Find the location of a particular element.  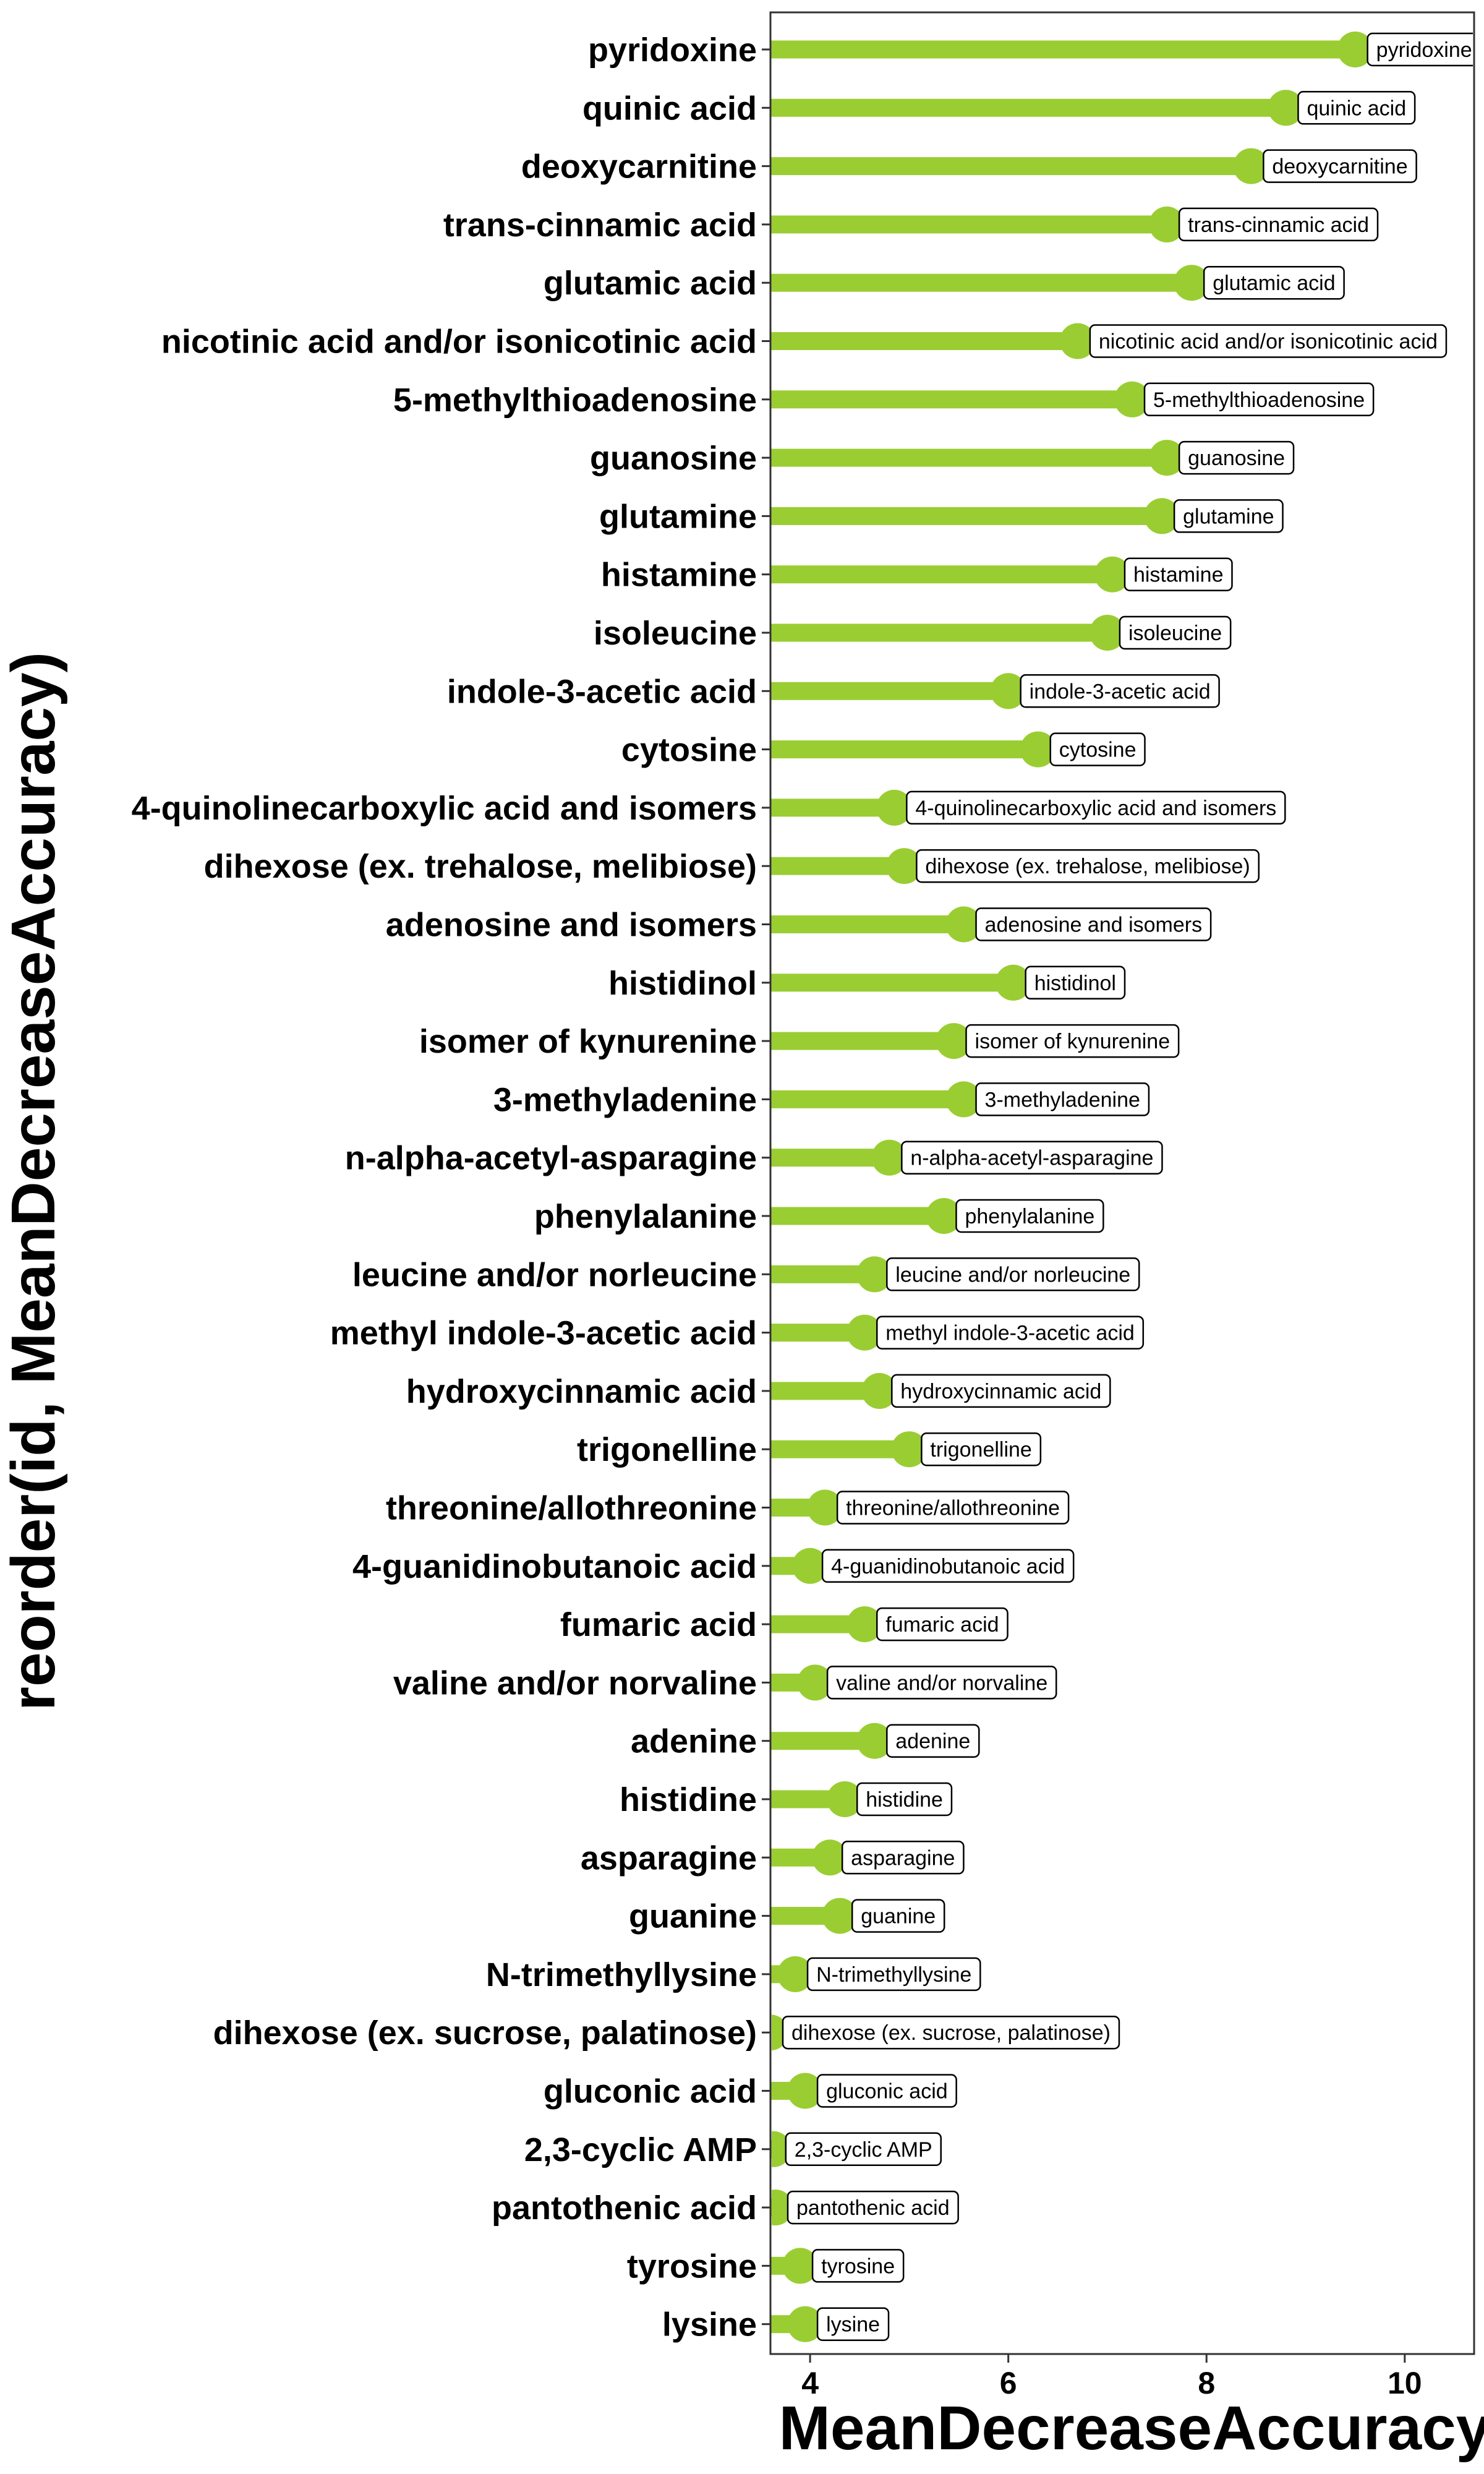

category-label: leucine and/or norleucine is located at coordinates (554, 1274).